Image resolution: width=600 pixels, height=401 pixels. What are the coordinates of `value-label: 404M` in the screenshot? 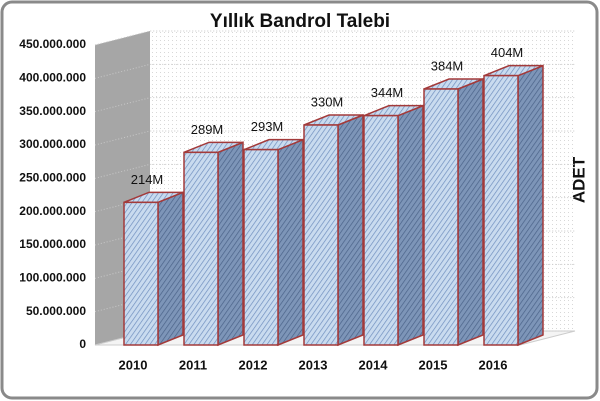 It's located at (507, 52).